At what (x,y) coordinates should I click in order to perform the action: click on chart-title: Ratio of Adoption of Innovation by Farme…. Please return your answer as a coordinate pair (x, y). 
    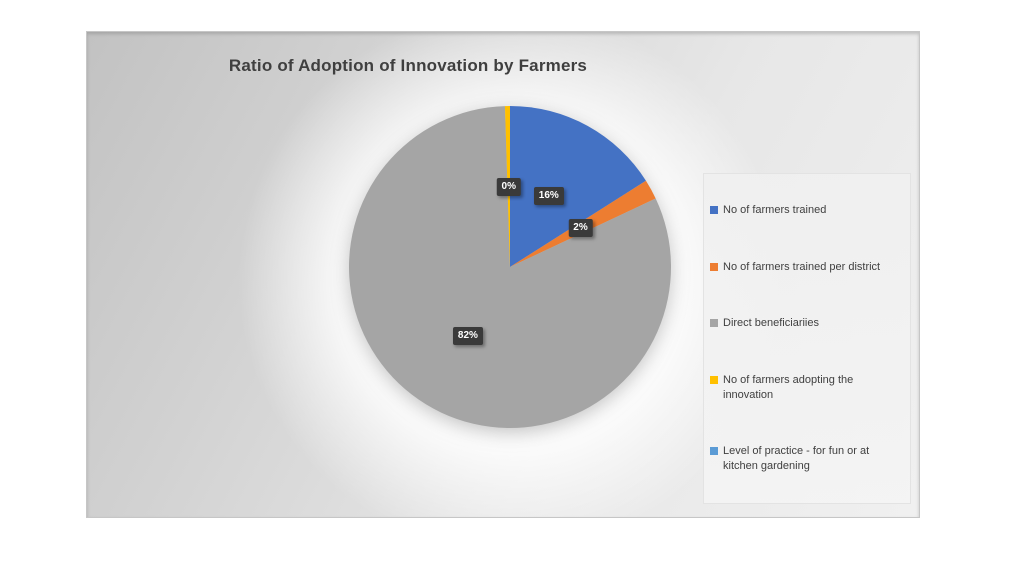
    Looking at the image, I should click on (408, 65).